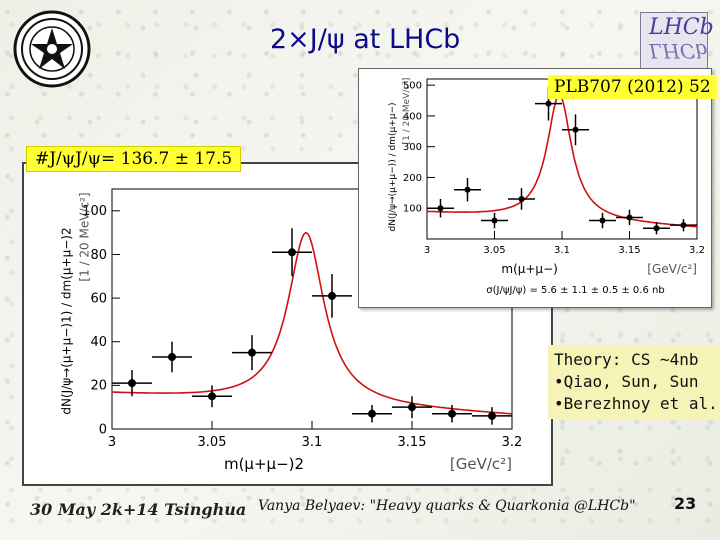  I want to click on inset-y-tick-label: 400, so click(412, 116).